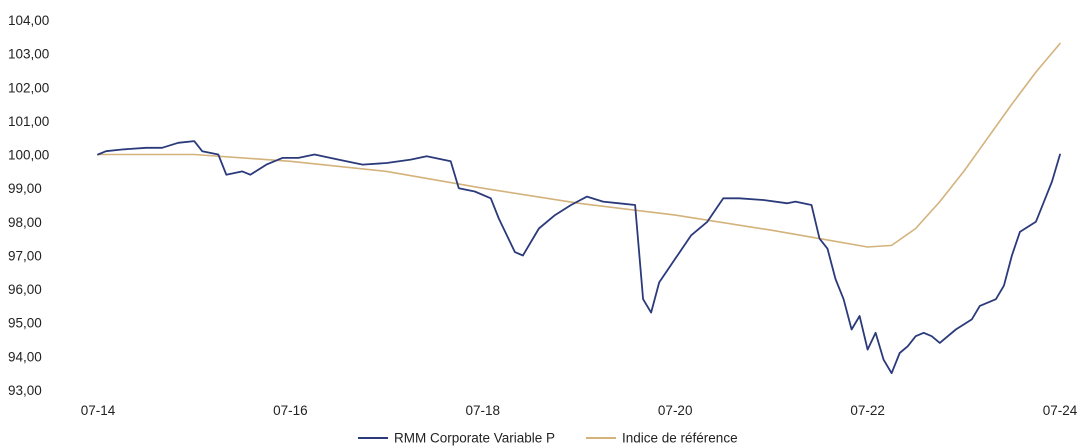 This screenshot has height=448, width=1082. What do you see at coordinates (28, 54) in the screenshot?
I see `y-tick-label: 103,00` at bounding box center [28, 54].